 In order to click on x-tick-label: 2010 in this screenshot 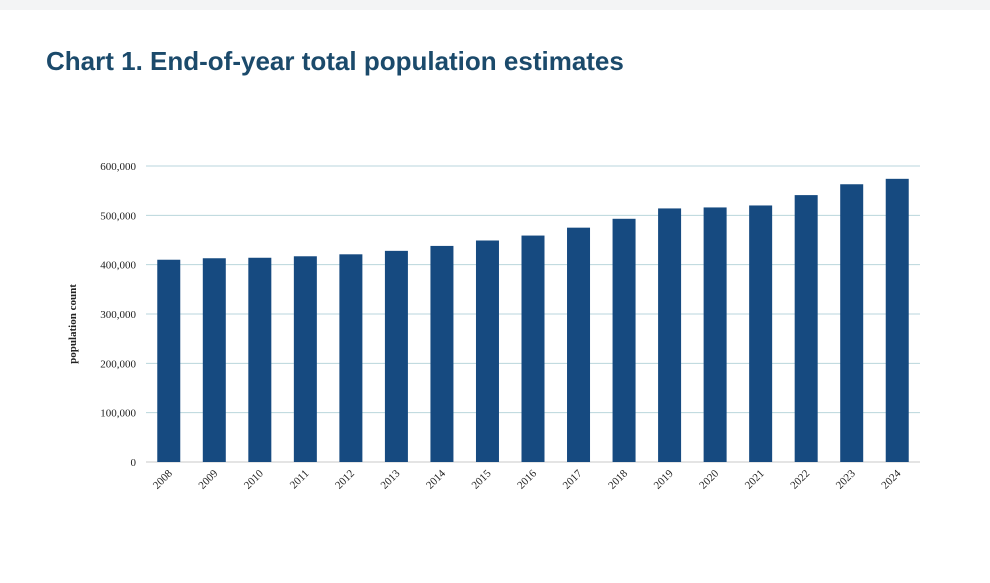, I will do `click(254, 479)`.